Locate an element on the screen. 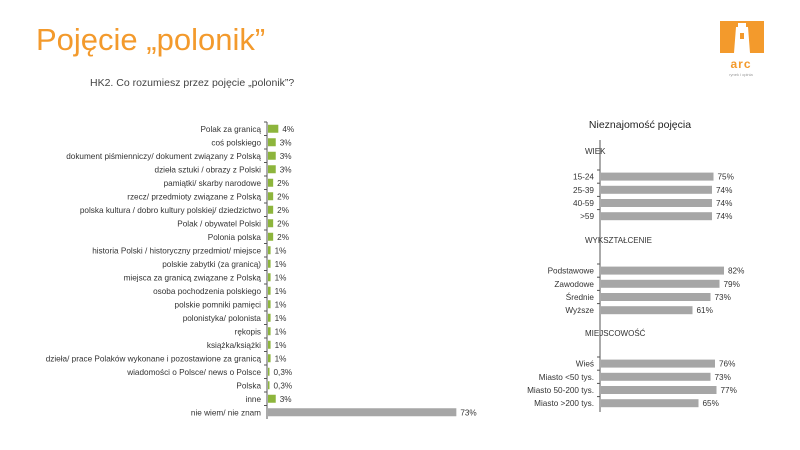 The height and width of the screenshot is (450, 800). right-chart-group-label: WYKSZTAŁCENIE is located at coordinates (618, 240).